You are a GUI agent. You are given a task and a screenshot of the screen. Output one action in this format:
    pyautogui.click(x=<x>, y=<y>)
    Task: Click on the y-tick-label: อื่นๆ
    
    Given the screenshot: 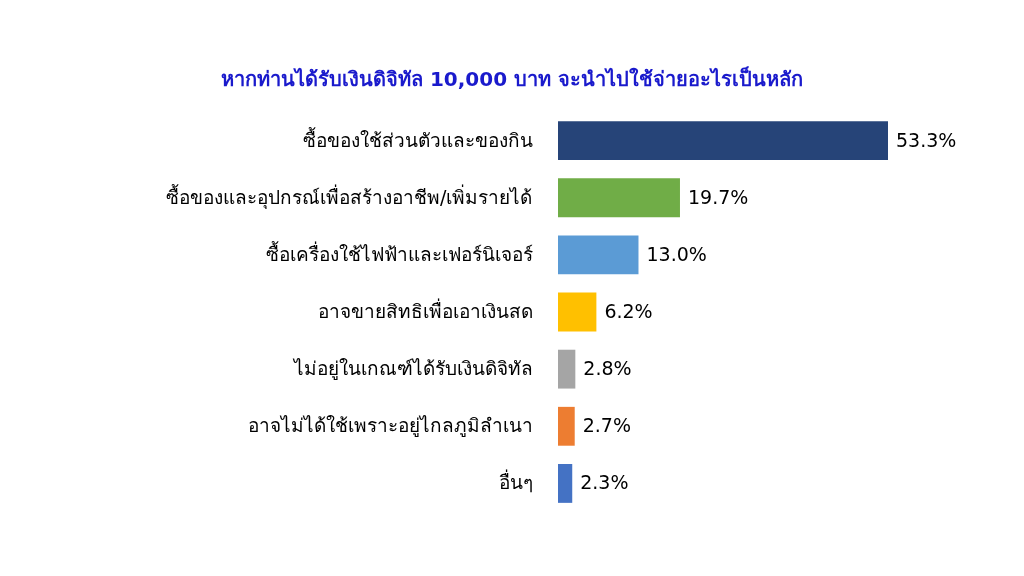 What is the action you would take?
    pyautogui.click(x=515, y=481)
    